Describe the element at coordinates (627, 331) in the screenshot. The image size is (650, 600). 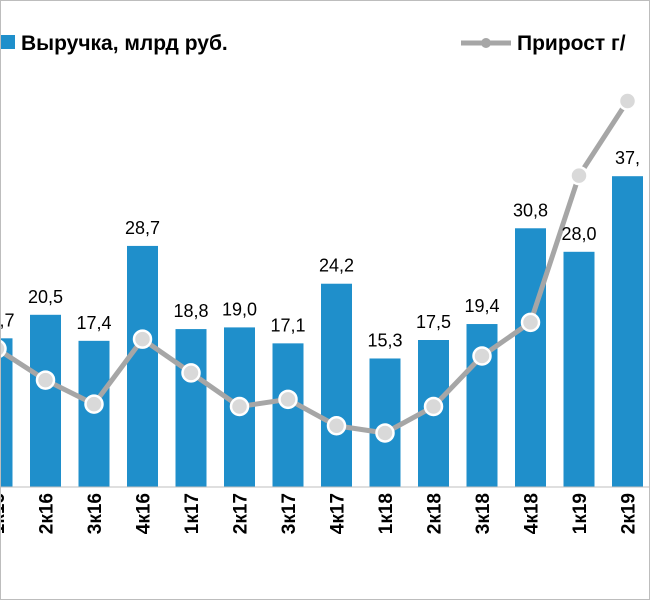
I see `bar-2к19` at that location.